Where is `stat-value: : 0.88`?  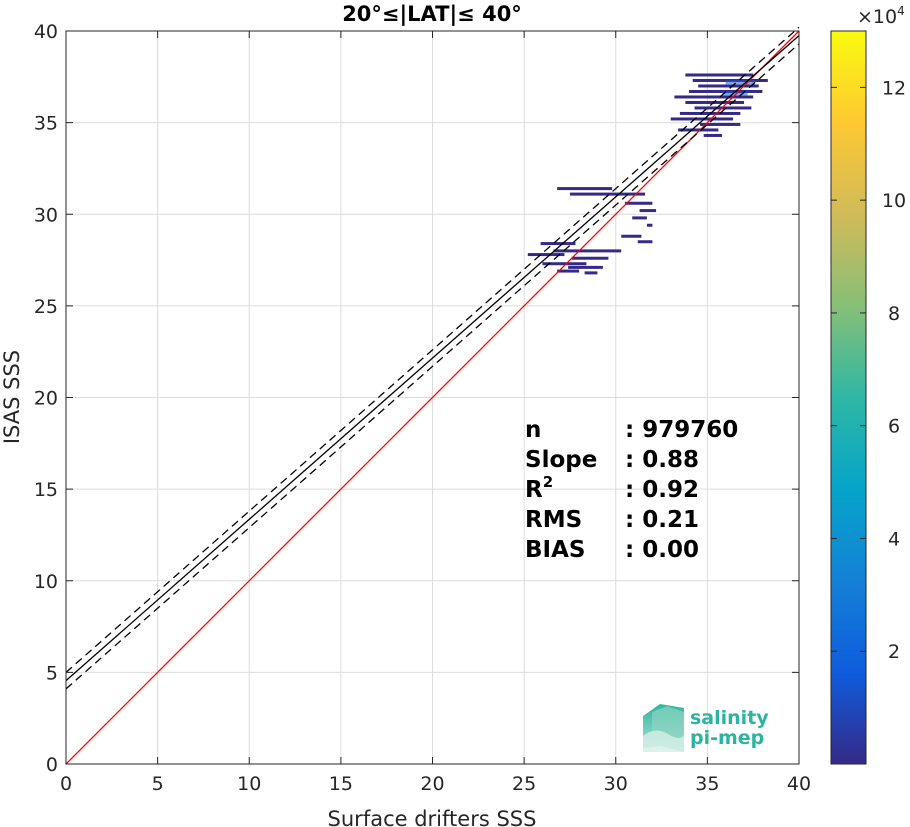
stat-value: : 0.88 is located at coordinates (662, 460).